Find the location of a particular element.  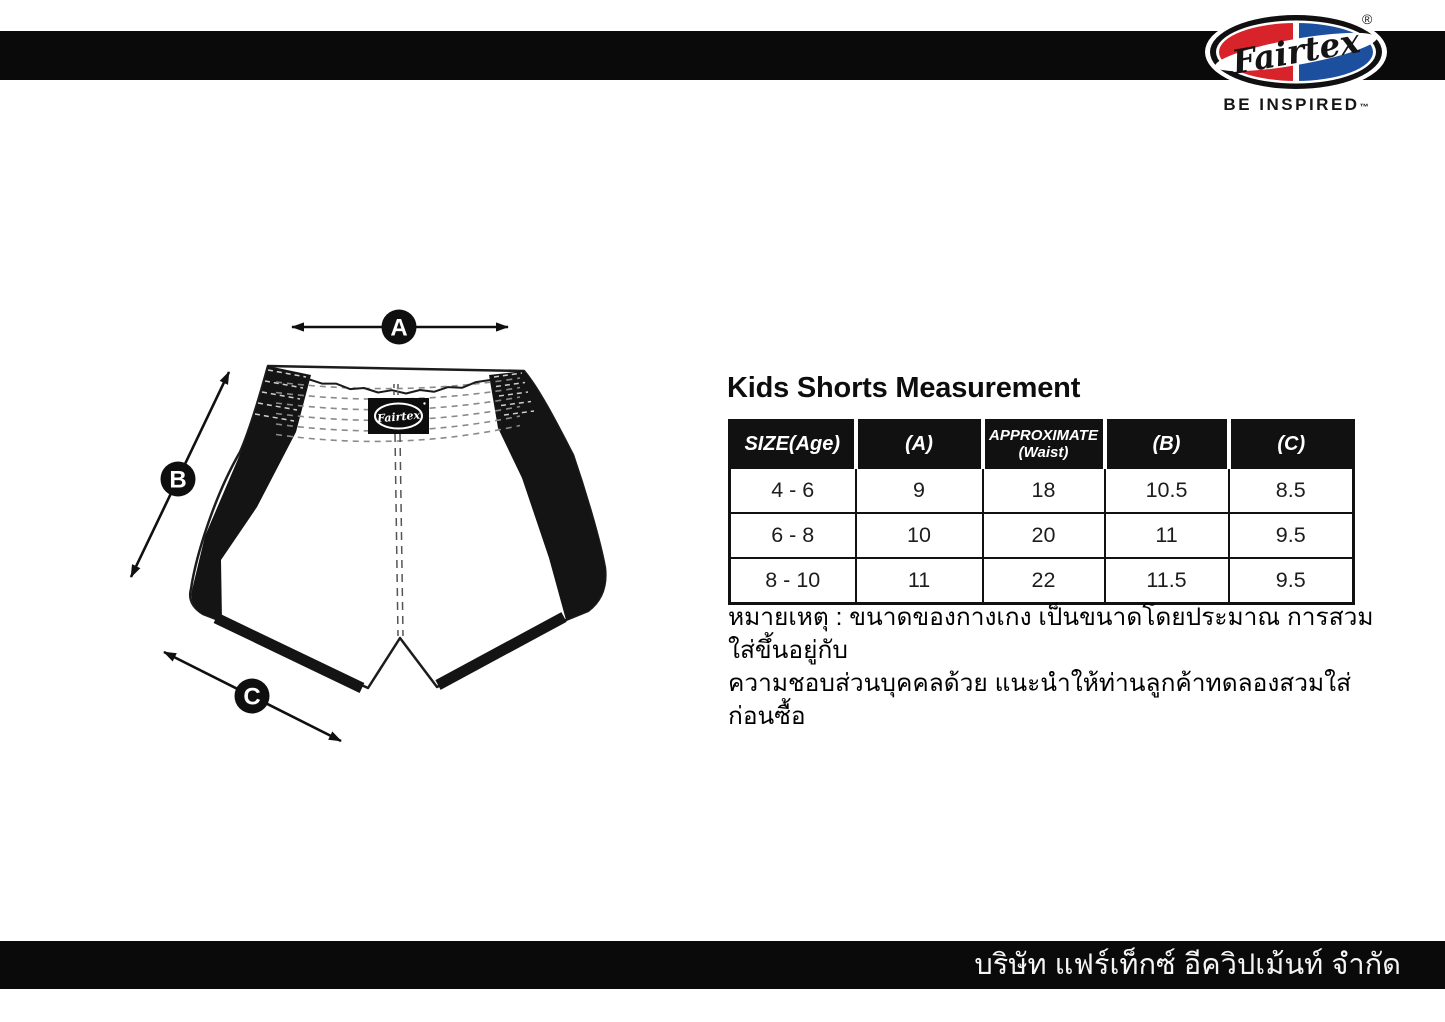

table-row: 4 - 6 9 18 10.5 8.5 is located at coordinates (1041, 490).